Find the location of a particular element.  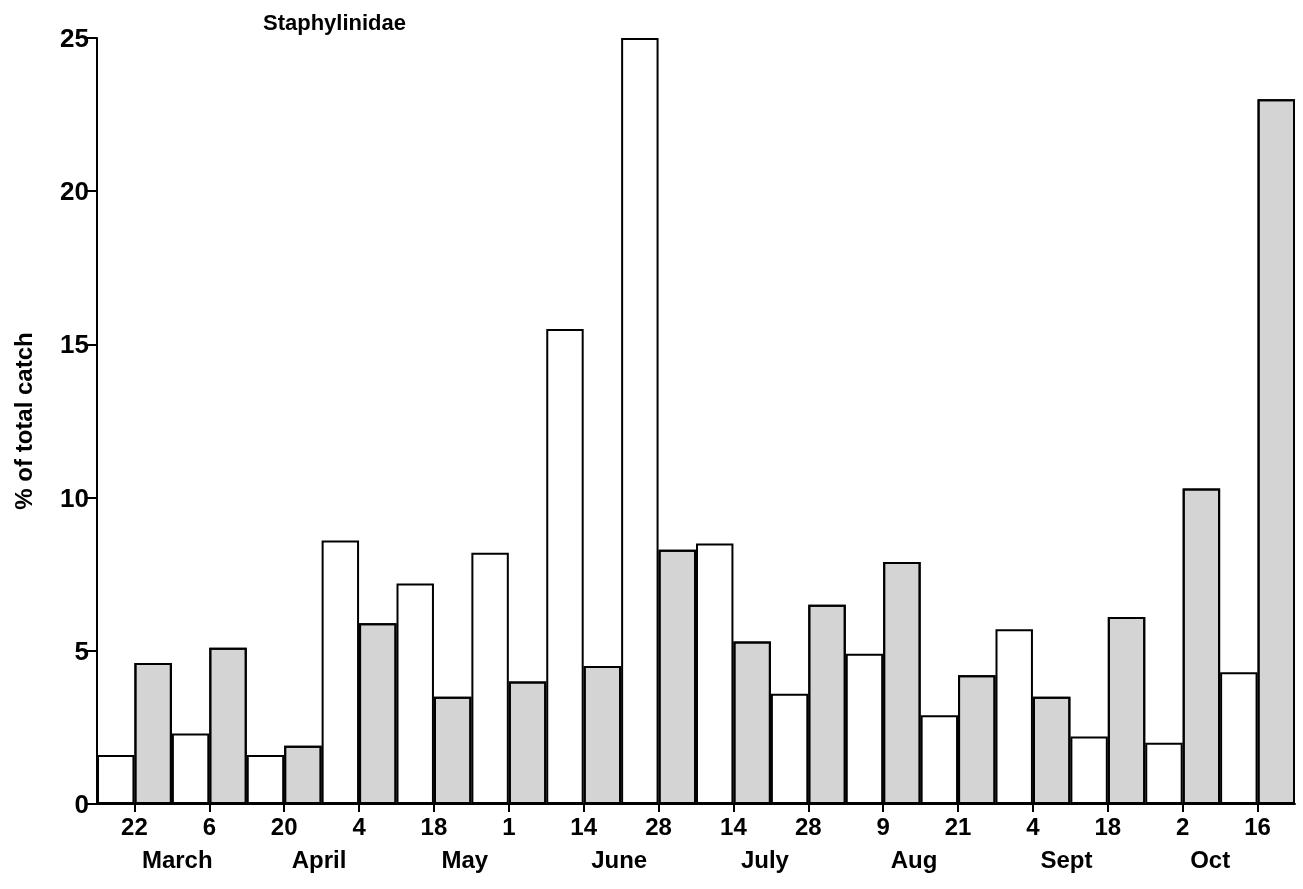

y-tick-label: 0 is located at coordinates (81, 804).